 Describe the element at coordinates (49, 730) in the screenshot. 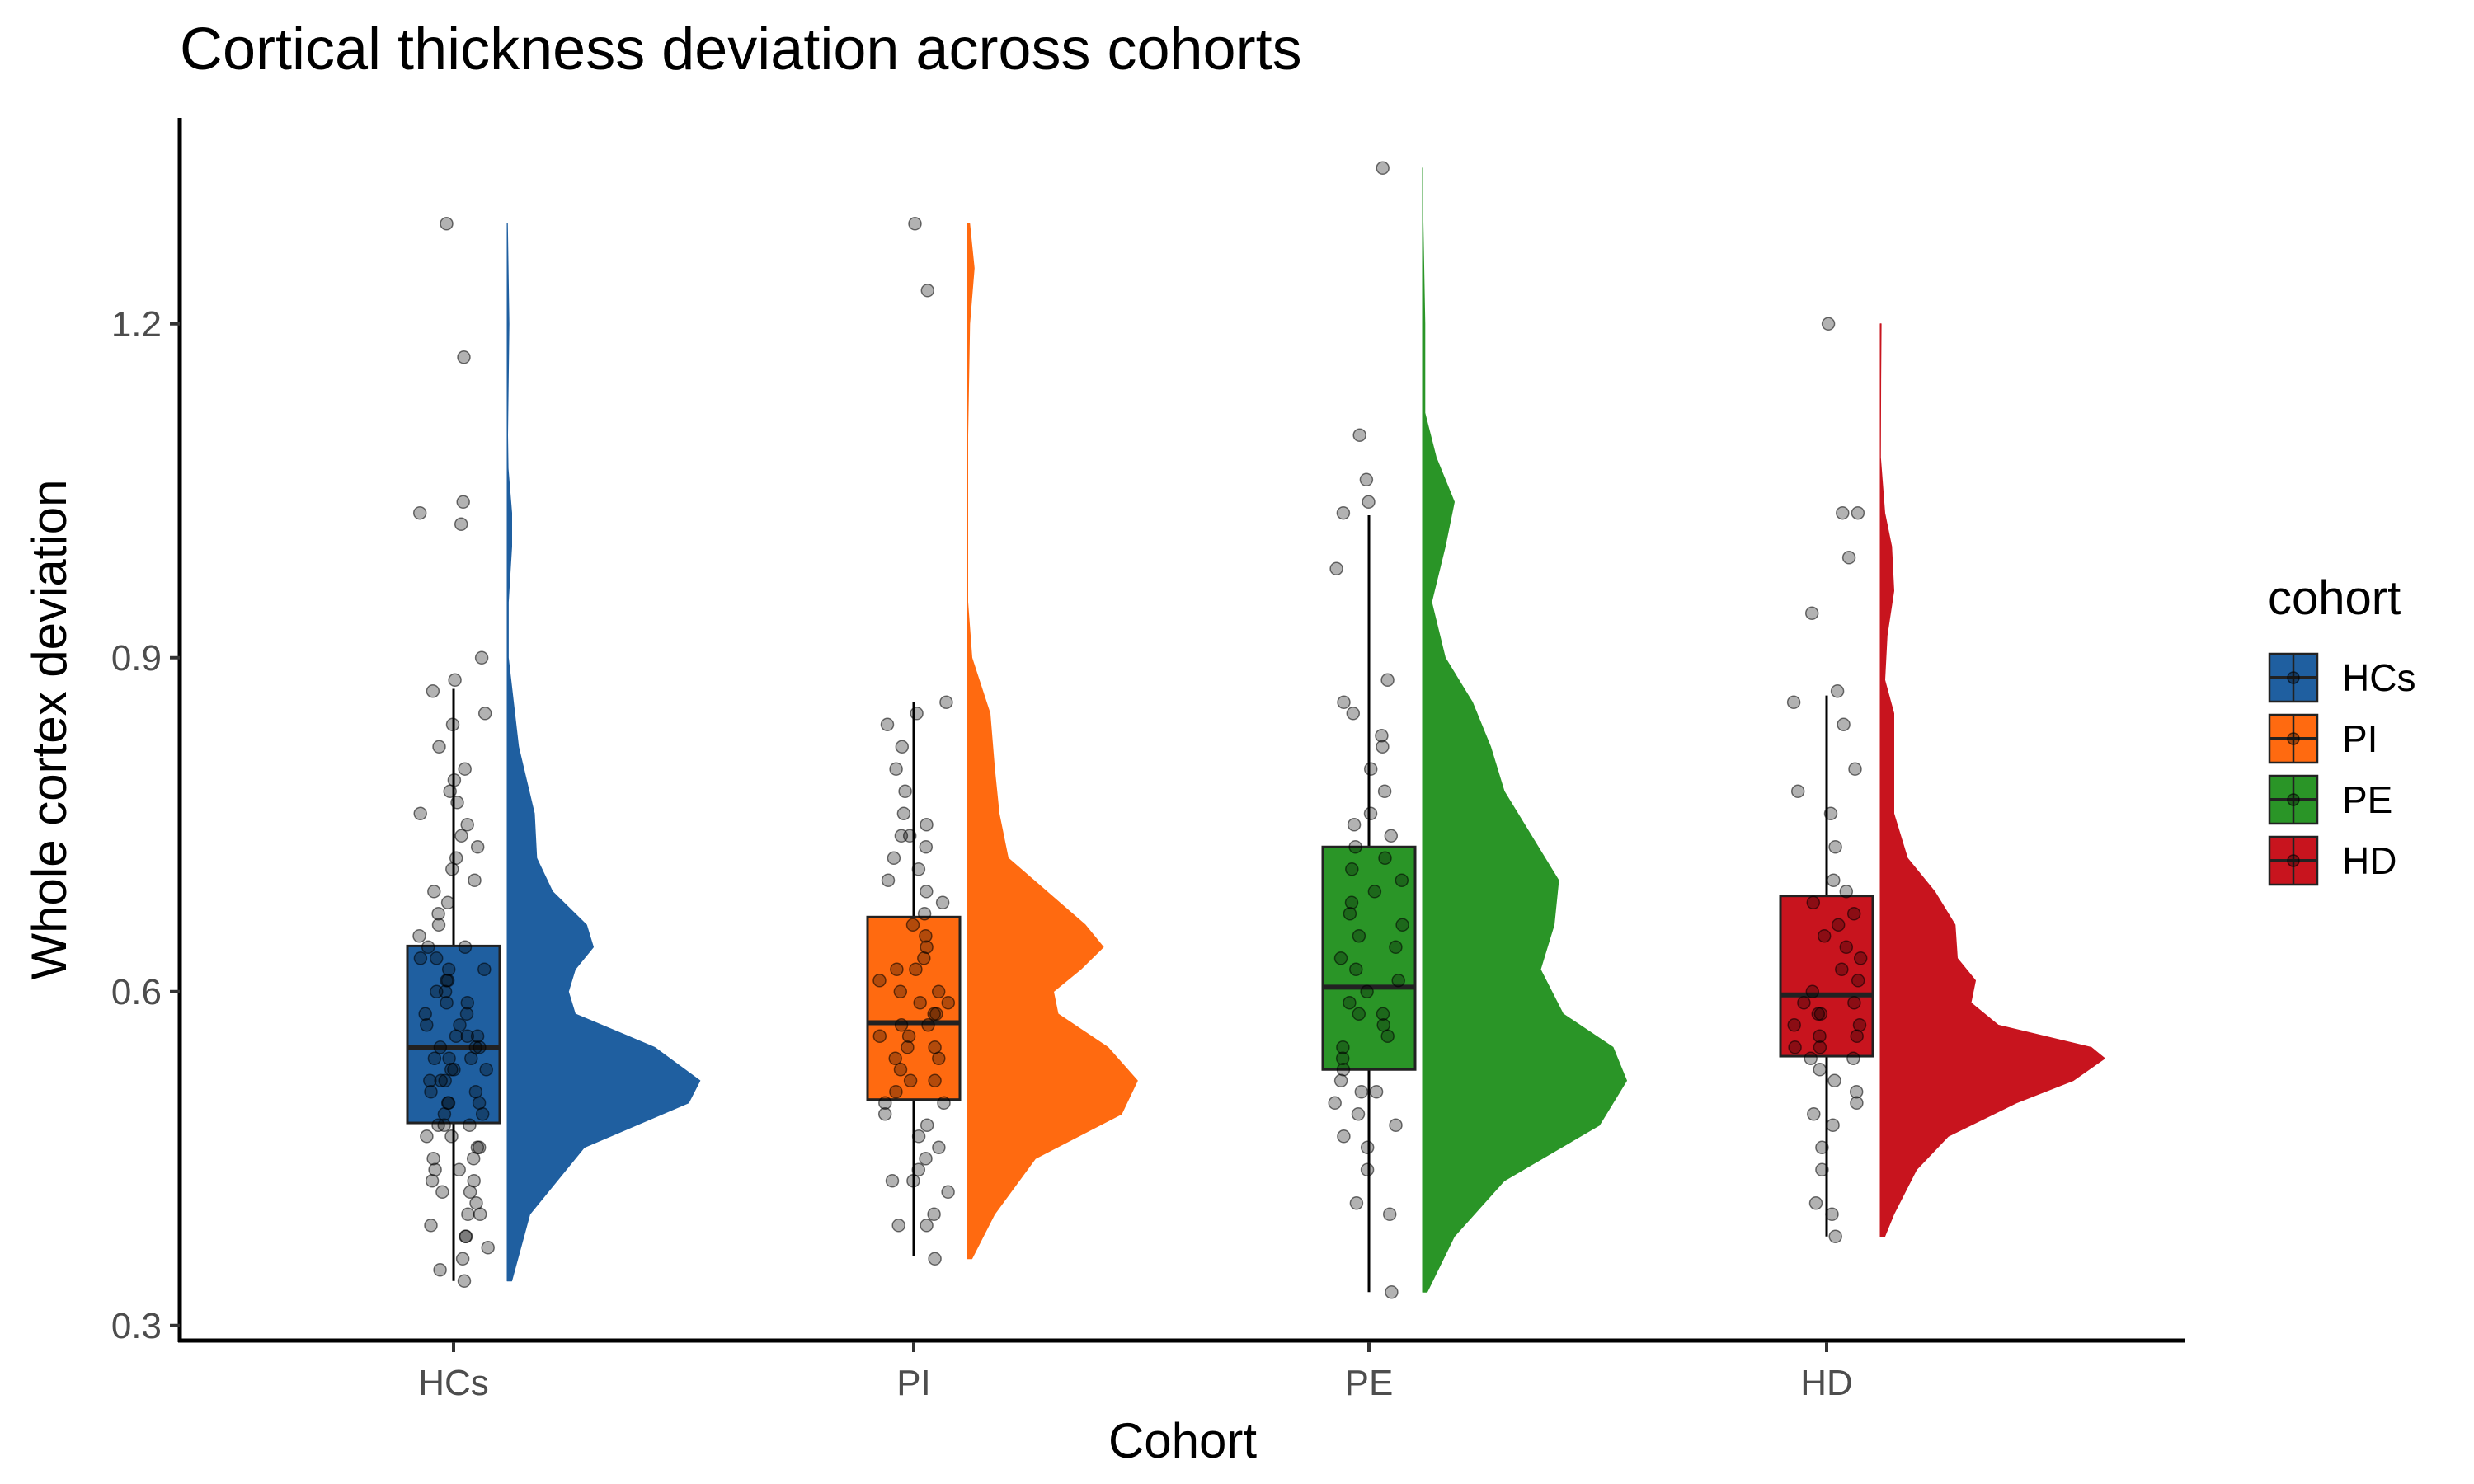

I see `y-axis-title: Whole cortex deviation` at that location.